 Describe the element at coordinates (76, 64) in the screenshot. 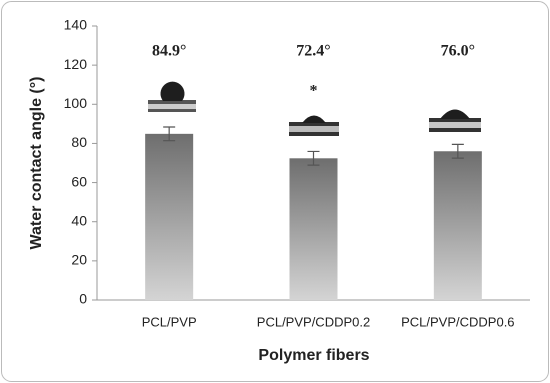

I see `y-tick-label: 120` at that location.